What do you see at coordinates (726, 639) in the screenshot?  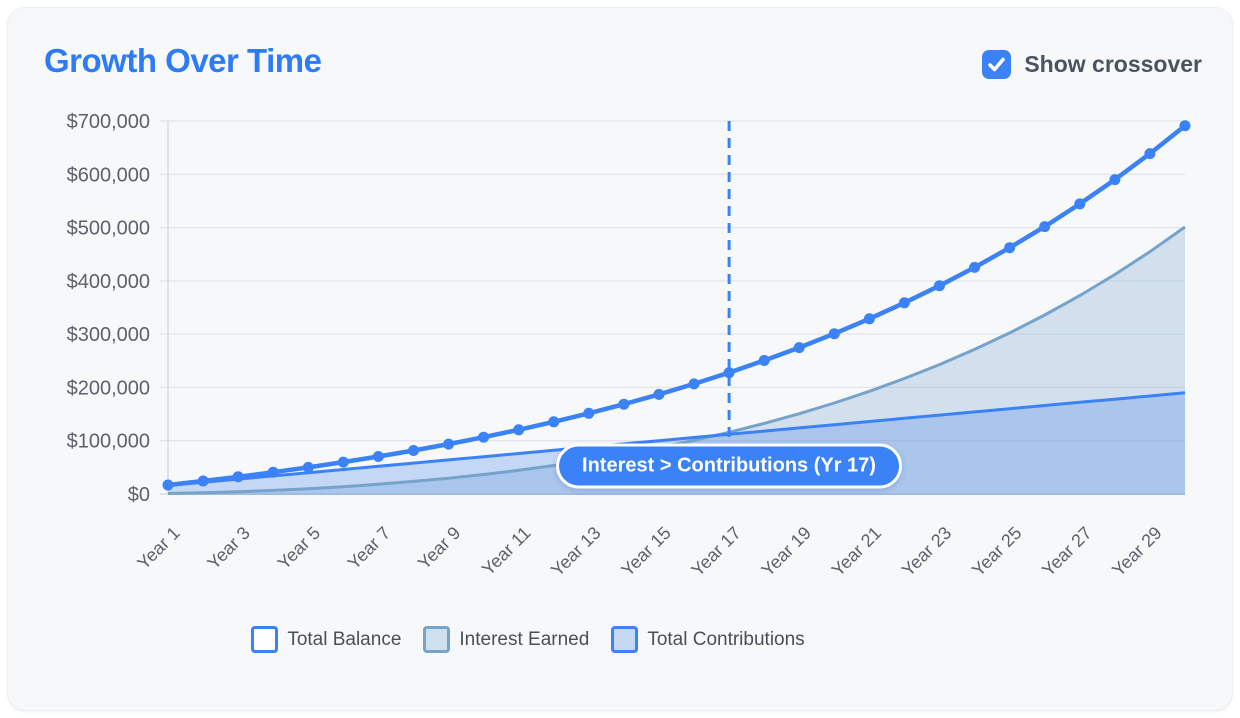 I see `legend-label-total-contributions: Total Contributions` at bounding box center [726, 639].